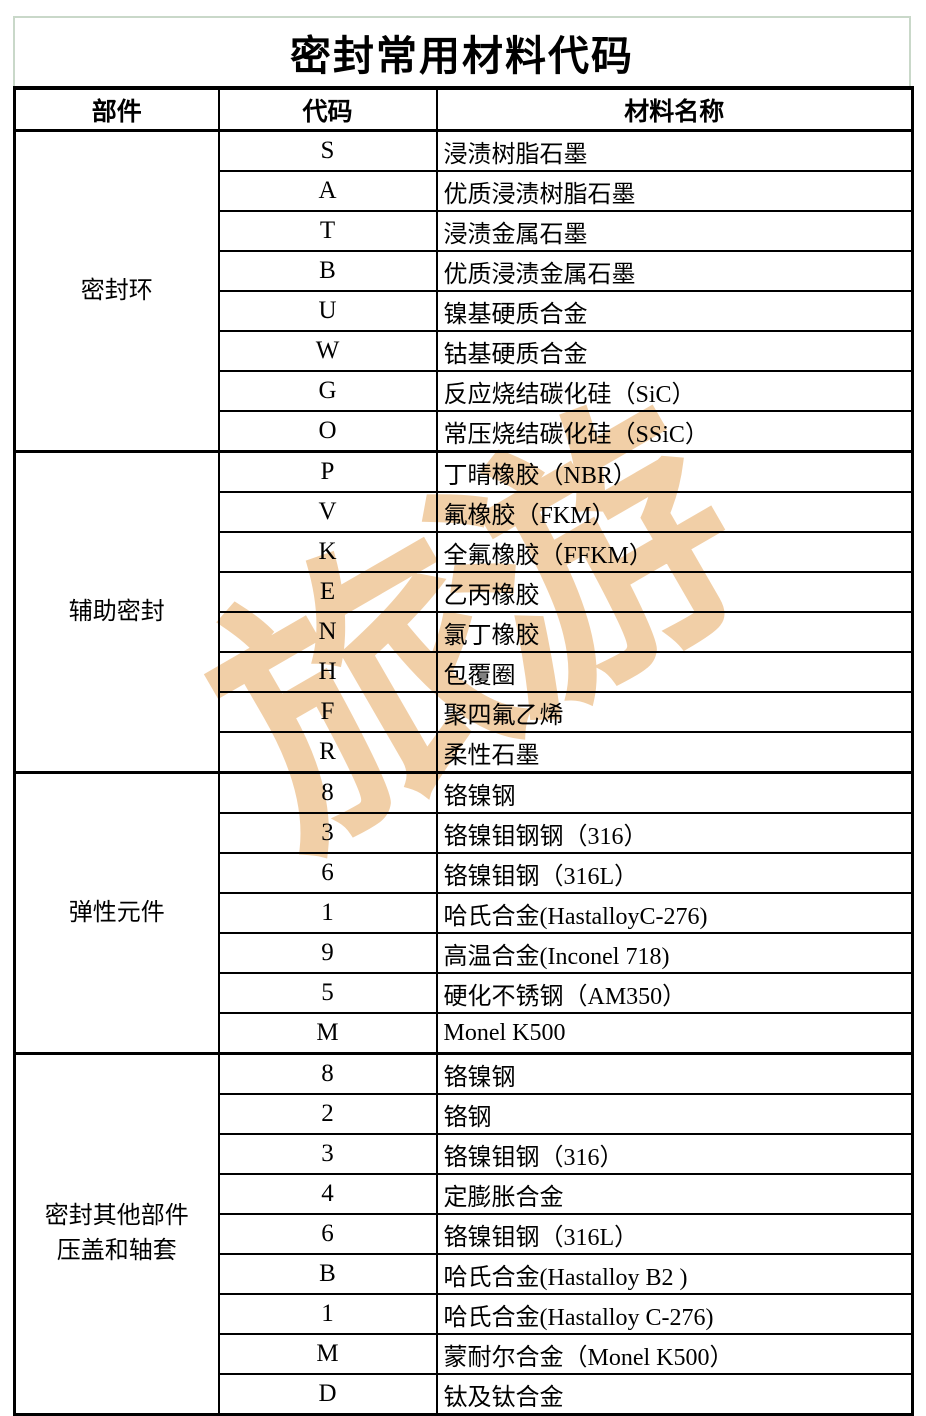  I want to click on material-cell: 氟橡胶（FKM）, so click(674, 512).